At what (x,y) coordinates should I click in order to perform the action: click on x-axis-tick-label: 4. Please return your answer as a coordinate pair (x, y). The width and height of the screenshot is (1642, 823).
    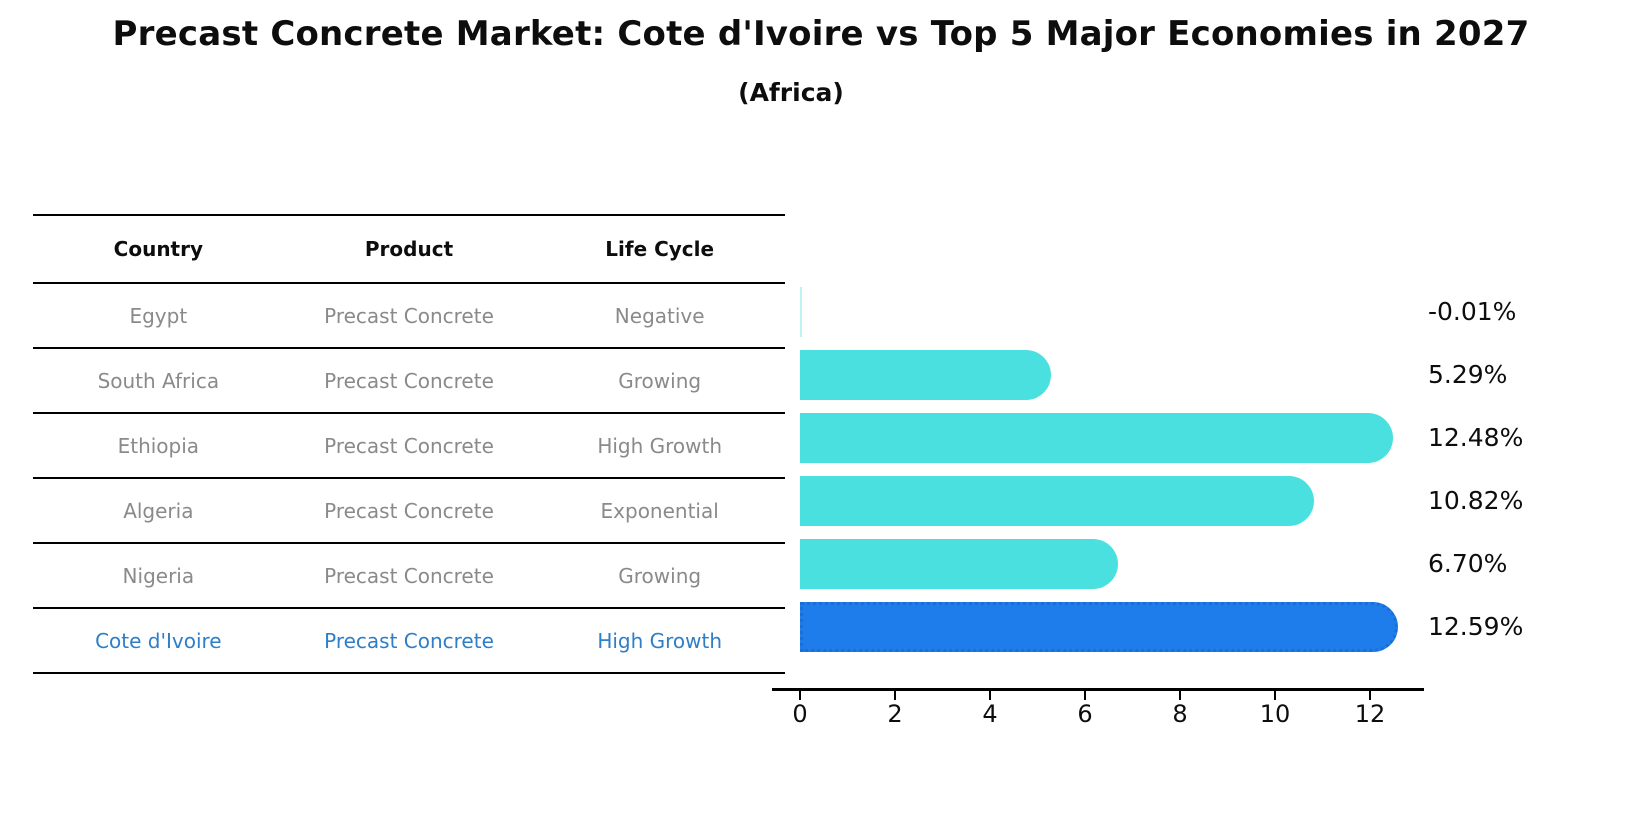
    Looking at the image, I should click on (990, 714).